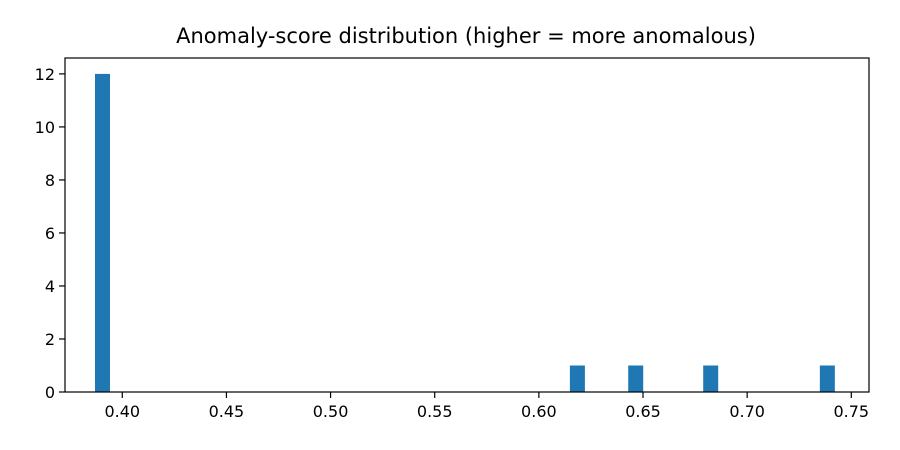 This screenshot has width=900, height=450. Describe the element at coordinates (643, 411) in the screenshot. I see `x-tick-label-5: 0.65` at that location.